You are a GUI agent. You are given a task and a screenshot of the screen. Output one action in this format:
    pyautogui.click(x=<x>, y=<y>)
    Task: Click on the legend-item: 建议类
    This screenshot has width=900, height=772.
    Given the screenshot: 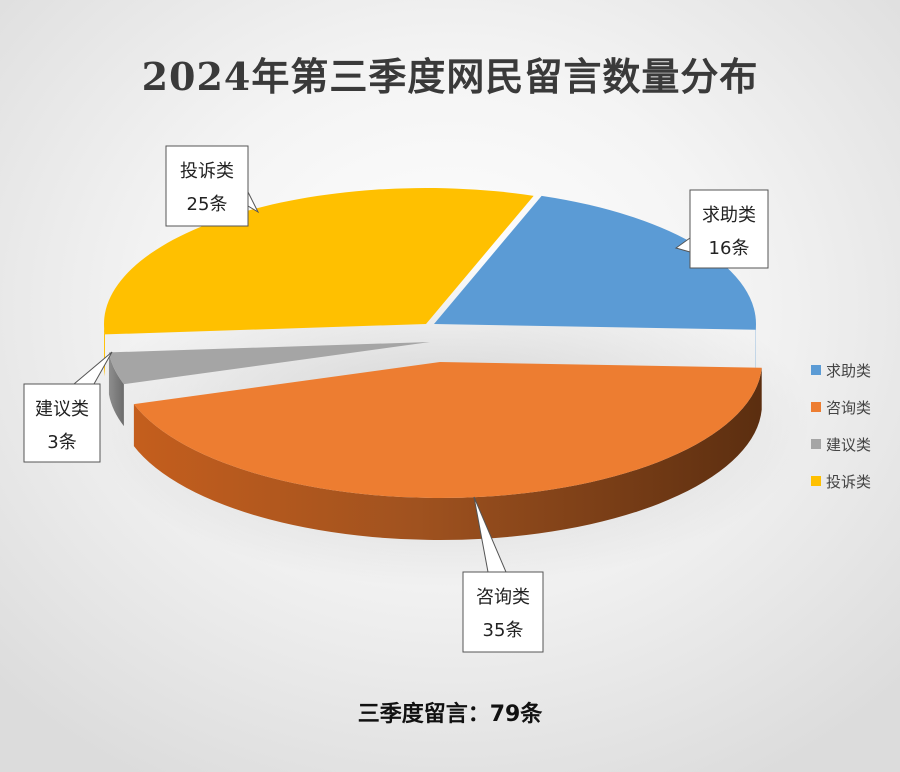 What is the action you would take?
    pyautogui.click(x=853, y=444)
    